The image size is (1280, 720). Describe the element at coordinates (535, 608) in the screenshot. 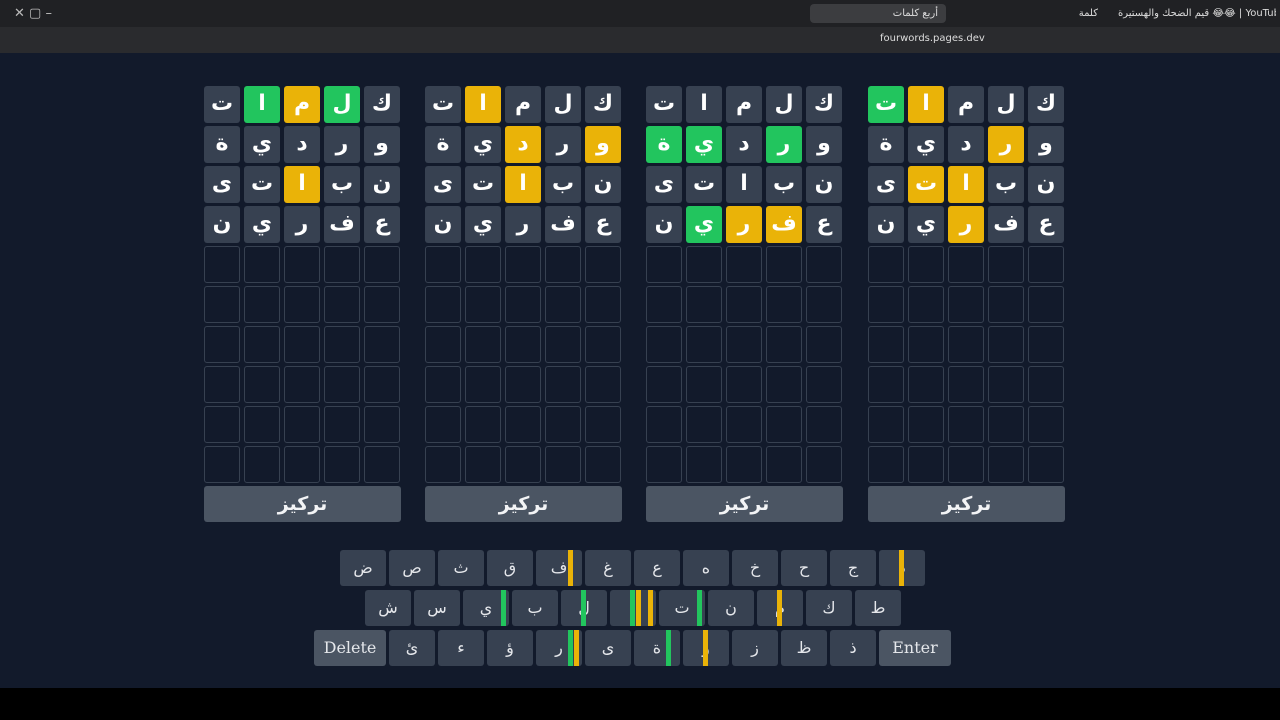

I see `key: ب` at that location.